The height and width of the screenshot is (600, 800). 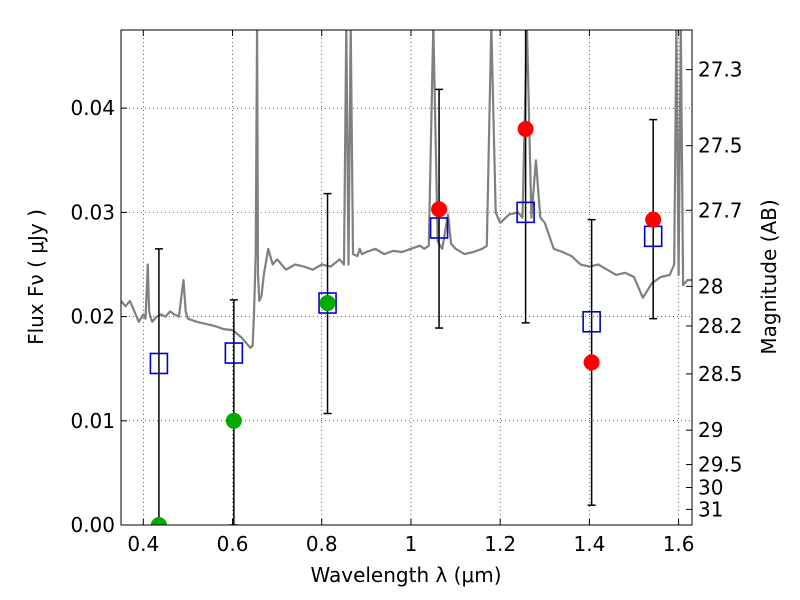 What do you see at coordinates (710, 487) in the screenshot?
I see `mag-tick-label: 30` at bounding box center [710, 487].